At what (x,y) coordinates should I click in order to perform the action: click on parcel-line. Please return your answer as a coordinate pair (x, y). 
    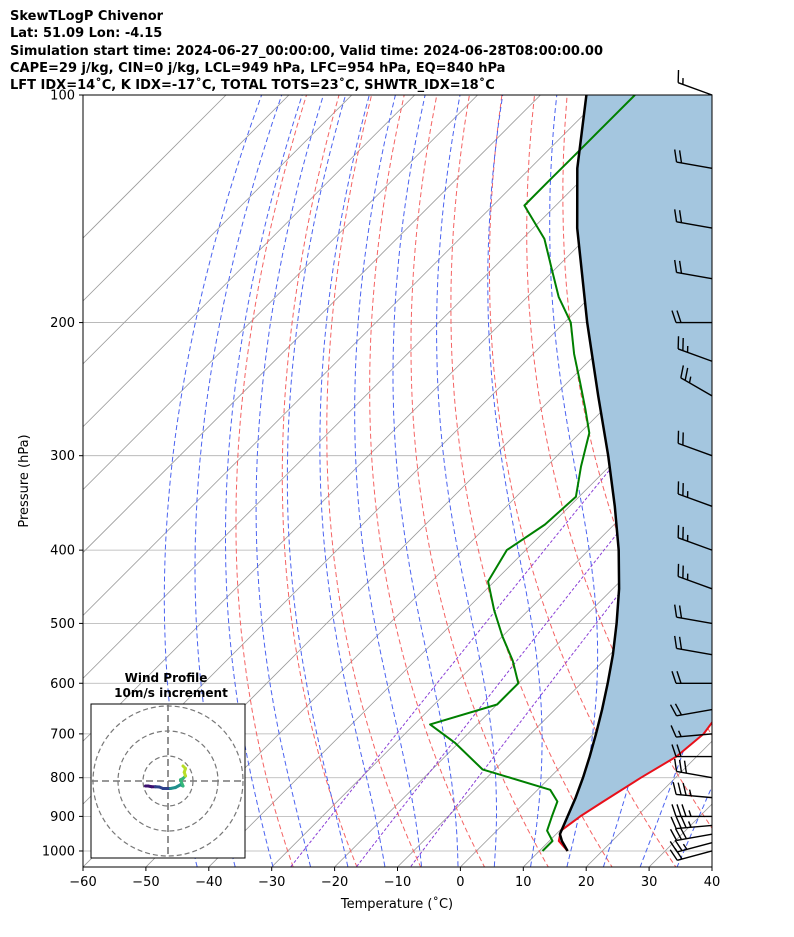
    Looking at the image, I should click on (589, 473).